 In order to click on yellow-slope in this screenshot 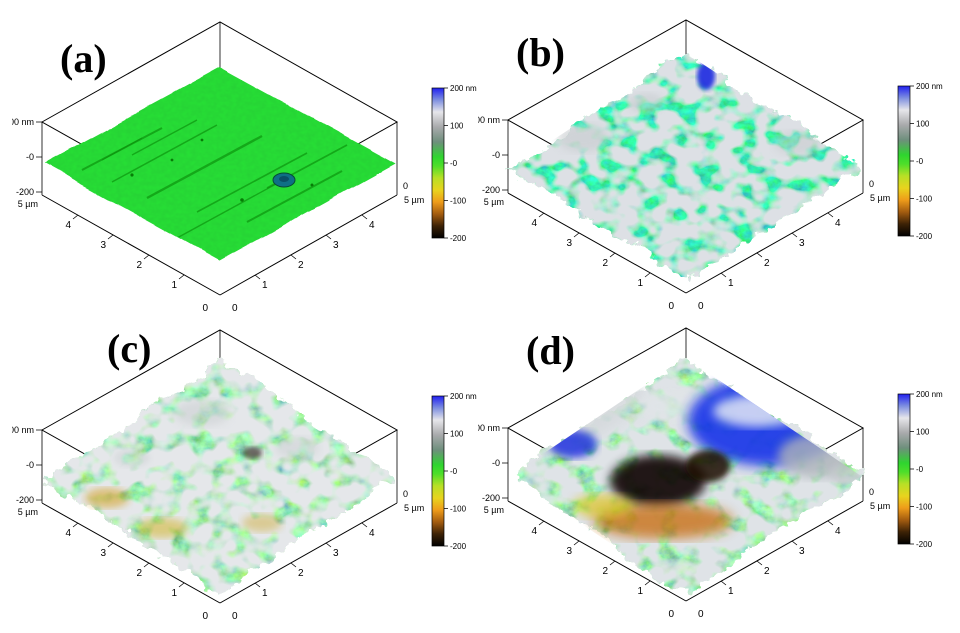, I will do `click(603, 506)`.